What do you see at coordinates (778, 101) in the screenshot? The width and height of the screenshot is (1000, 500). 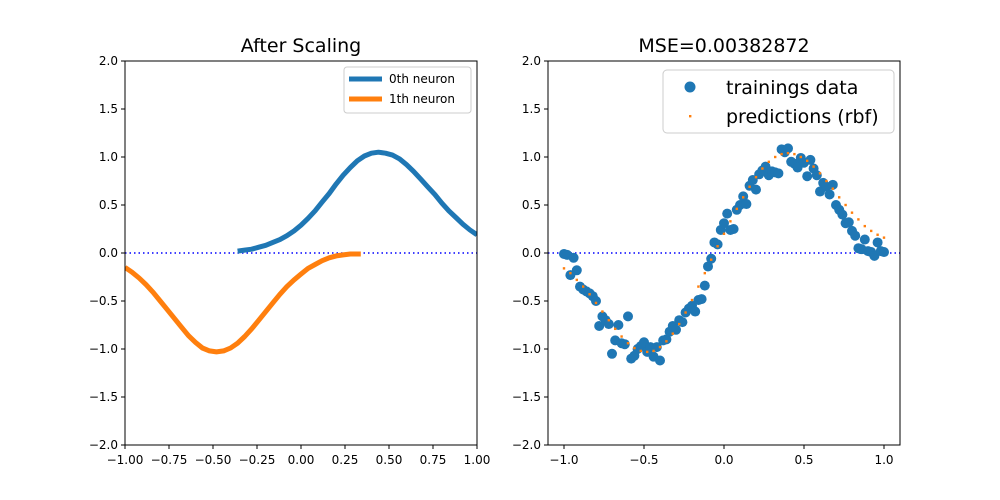 I see `legend-box` at bounding box center [778, 101].